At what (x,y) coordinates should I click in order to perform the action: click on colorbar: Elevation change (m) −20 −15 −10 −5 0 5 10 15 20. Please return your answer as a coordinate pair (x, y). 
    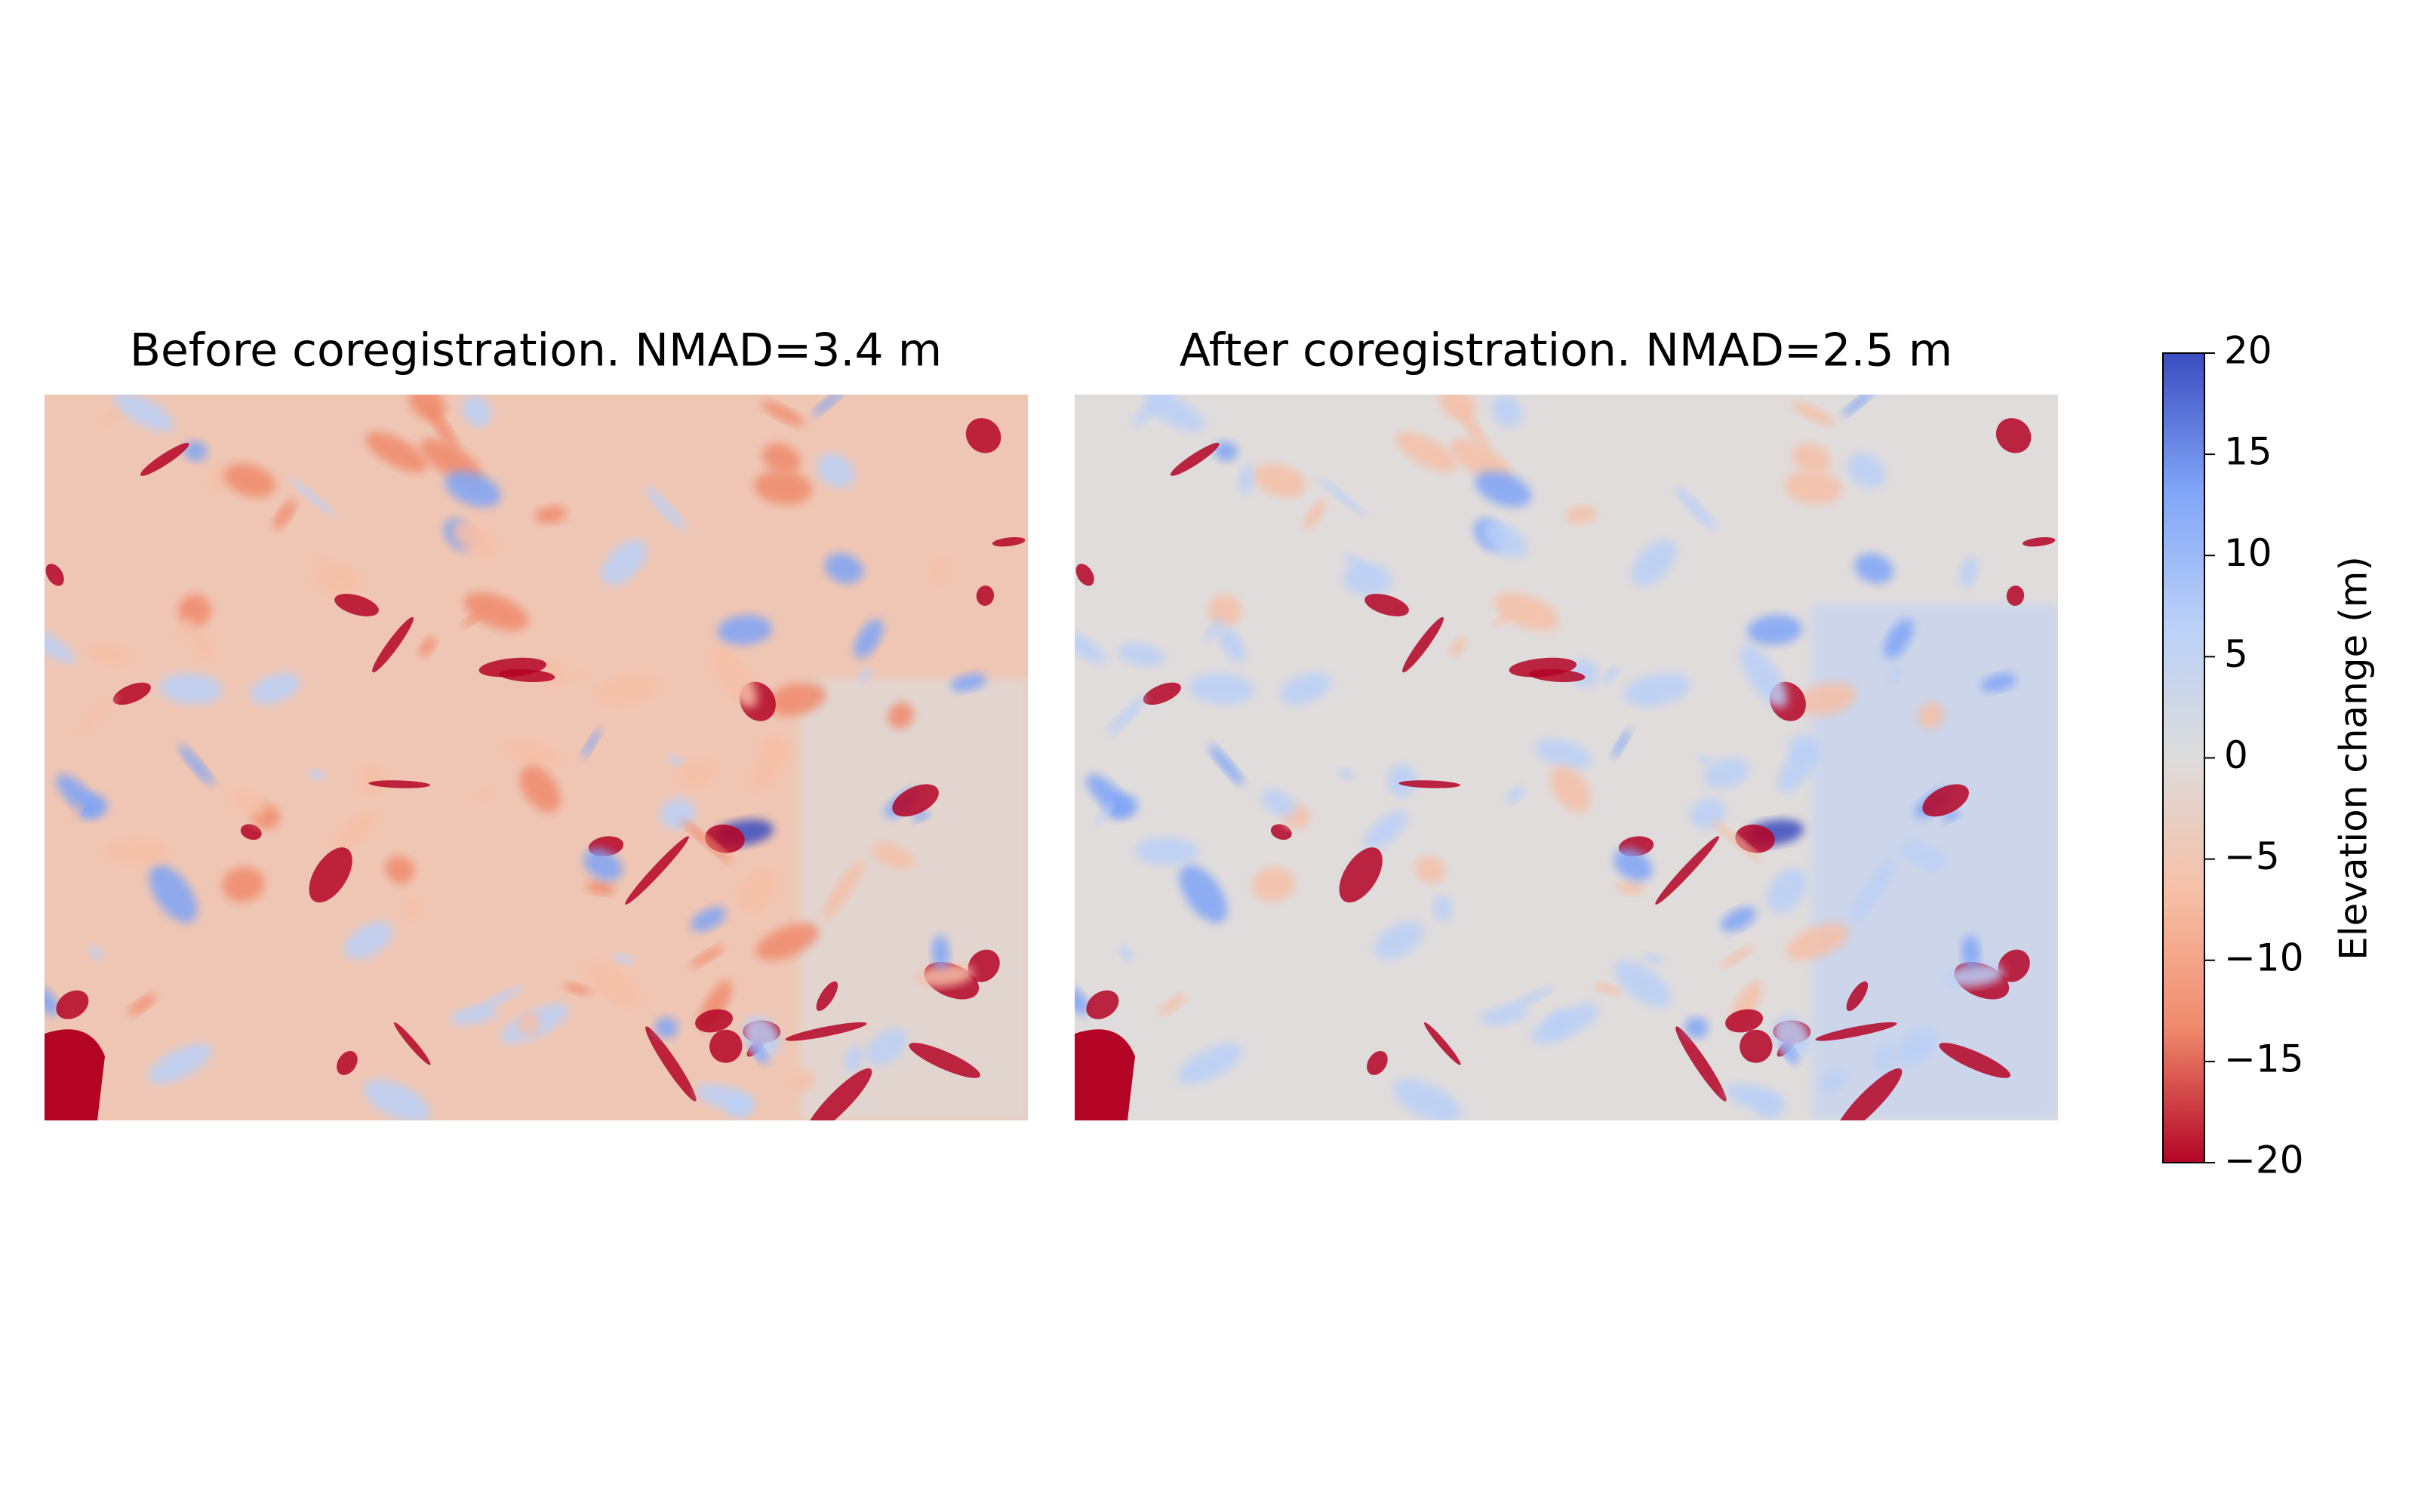
    Looking at the image, I should click on (2269, 755).